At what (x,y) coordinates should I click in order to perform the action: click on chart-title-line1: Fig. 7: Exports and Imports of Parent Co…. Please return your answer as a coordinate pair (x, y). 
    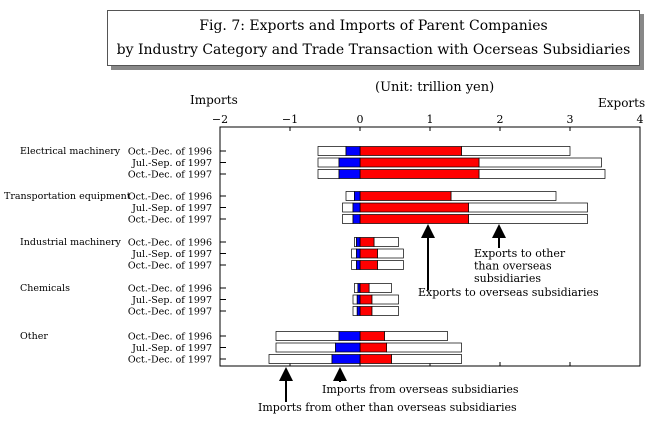
    Looking at the image, I should click on (373, 26).